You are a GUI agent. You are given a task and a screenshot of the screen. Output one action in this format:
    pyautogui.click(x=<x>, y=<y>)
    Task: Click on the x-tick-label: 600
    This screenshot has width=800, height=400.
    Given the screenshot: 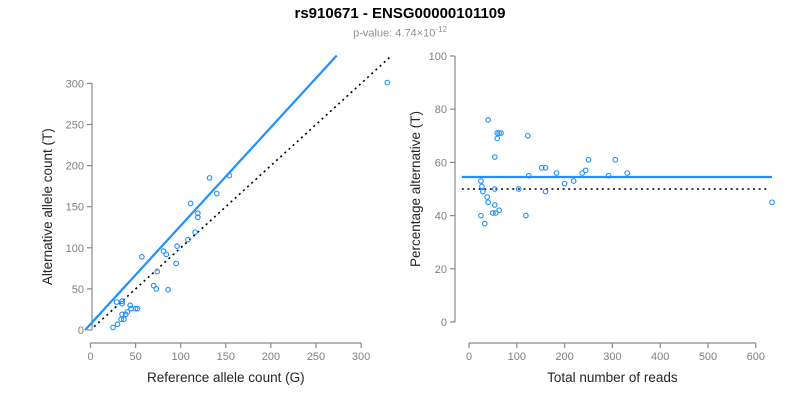 What is the action you would take?
    pyautogui.click(x=756, y=357)
    